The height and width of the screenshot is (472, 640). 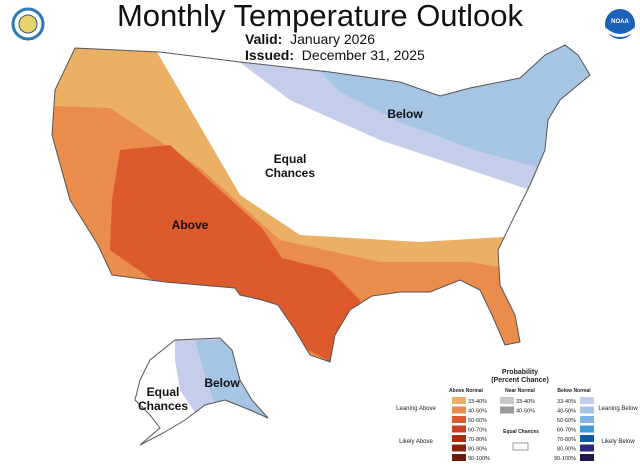 What do you see at coordinates (466, 391) in the screenshot?
I see `legend-above-header: Above Normal` at bounding box center [466, 391].